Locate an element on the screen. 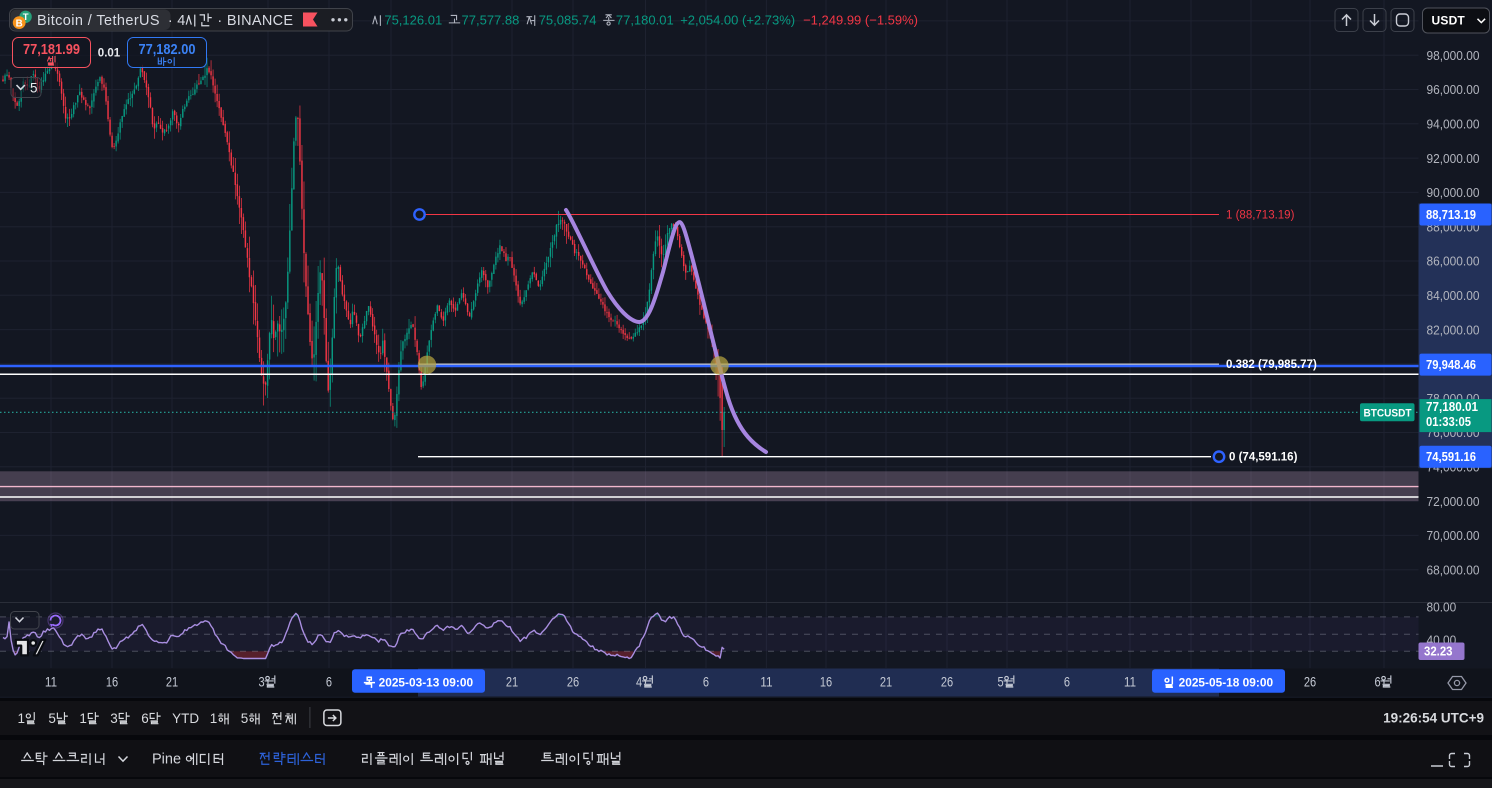  svg-text: 96,000.00 is located at coordinates (1453, 89).